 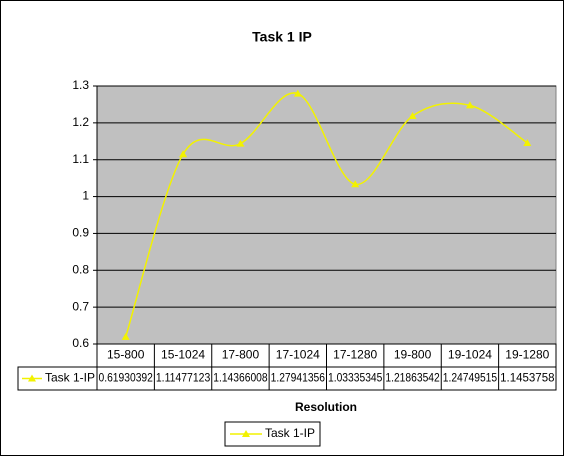 I want to click on chart-title: Task 1 IP, so click(x=282, y=37).